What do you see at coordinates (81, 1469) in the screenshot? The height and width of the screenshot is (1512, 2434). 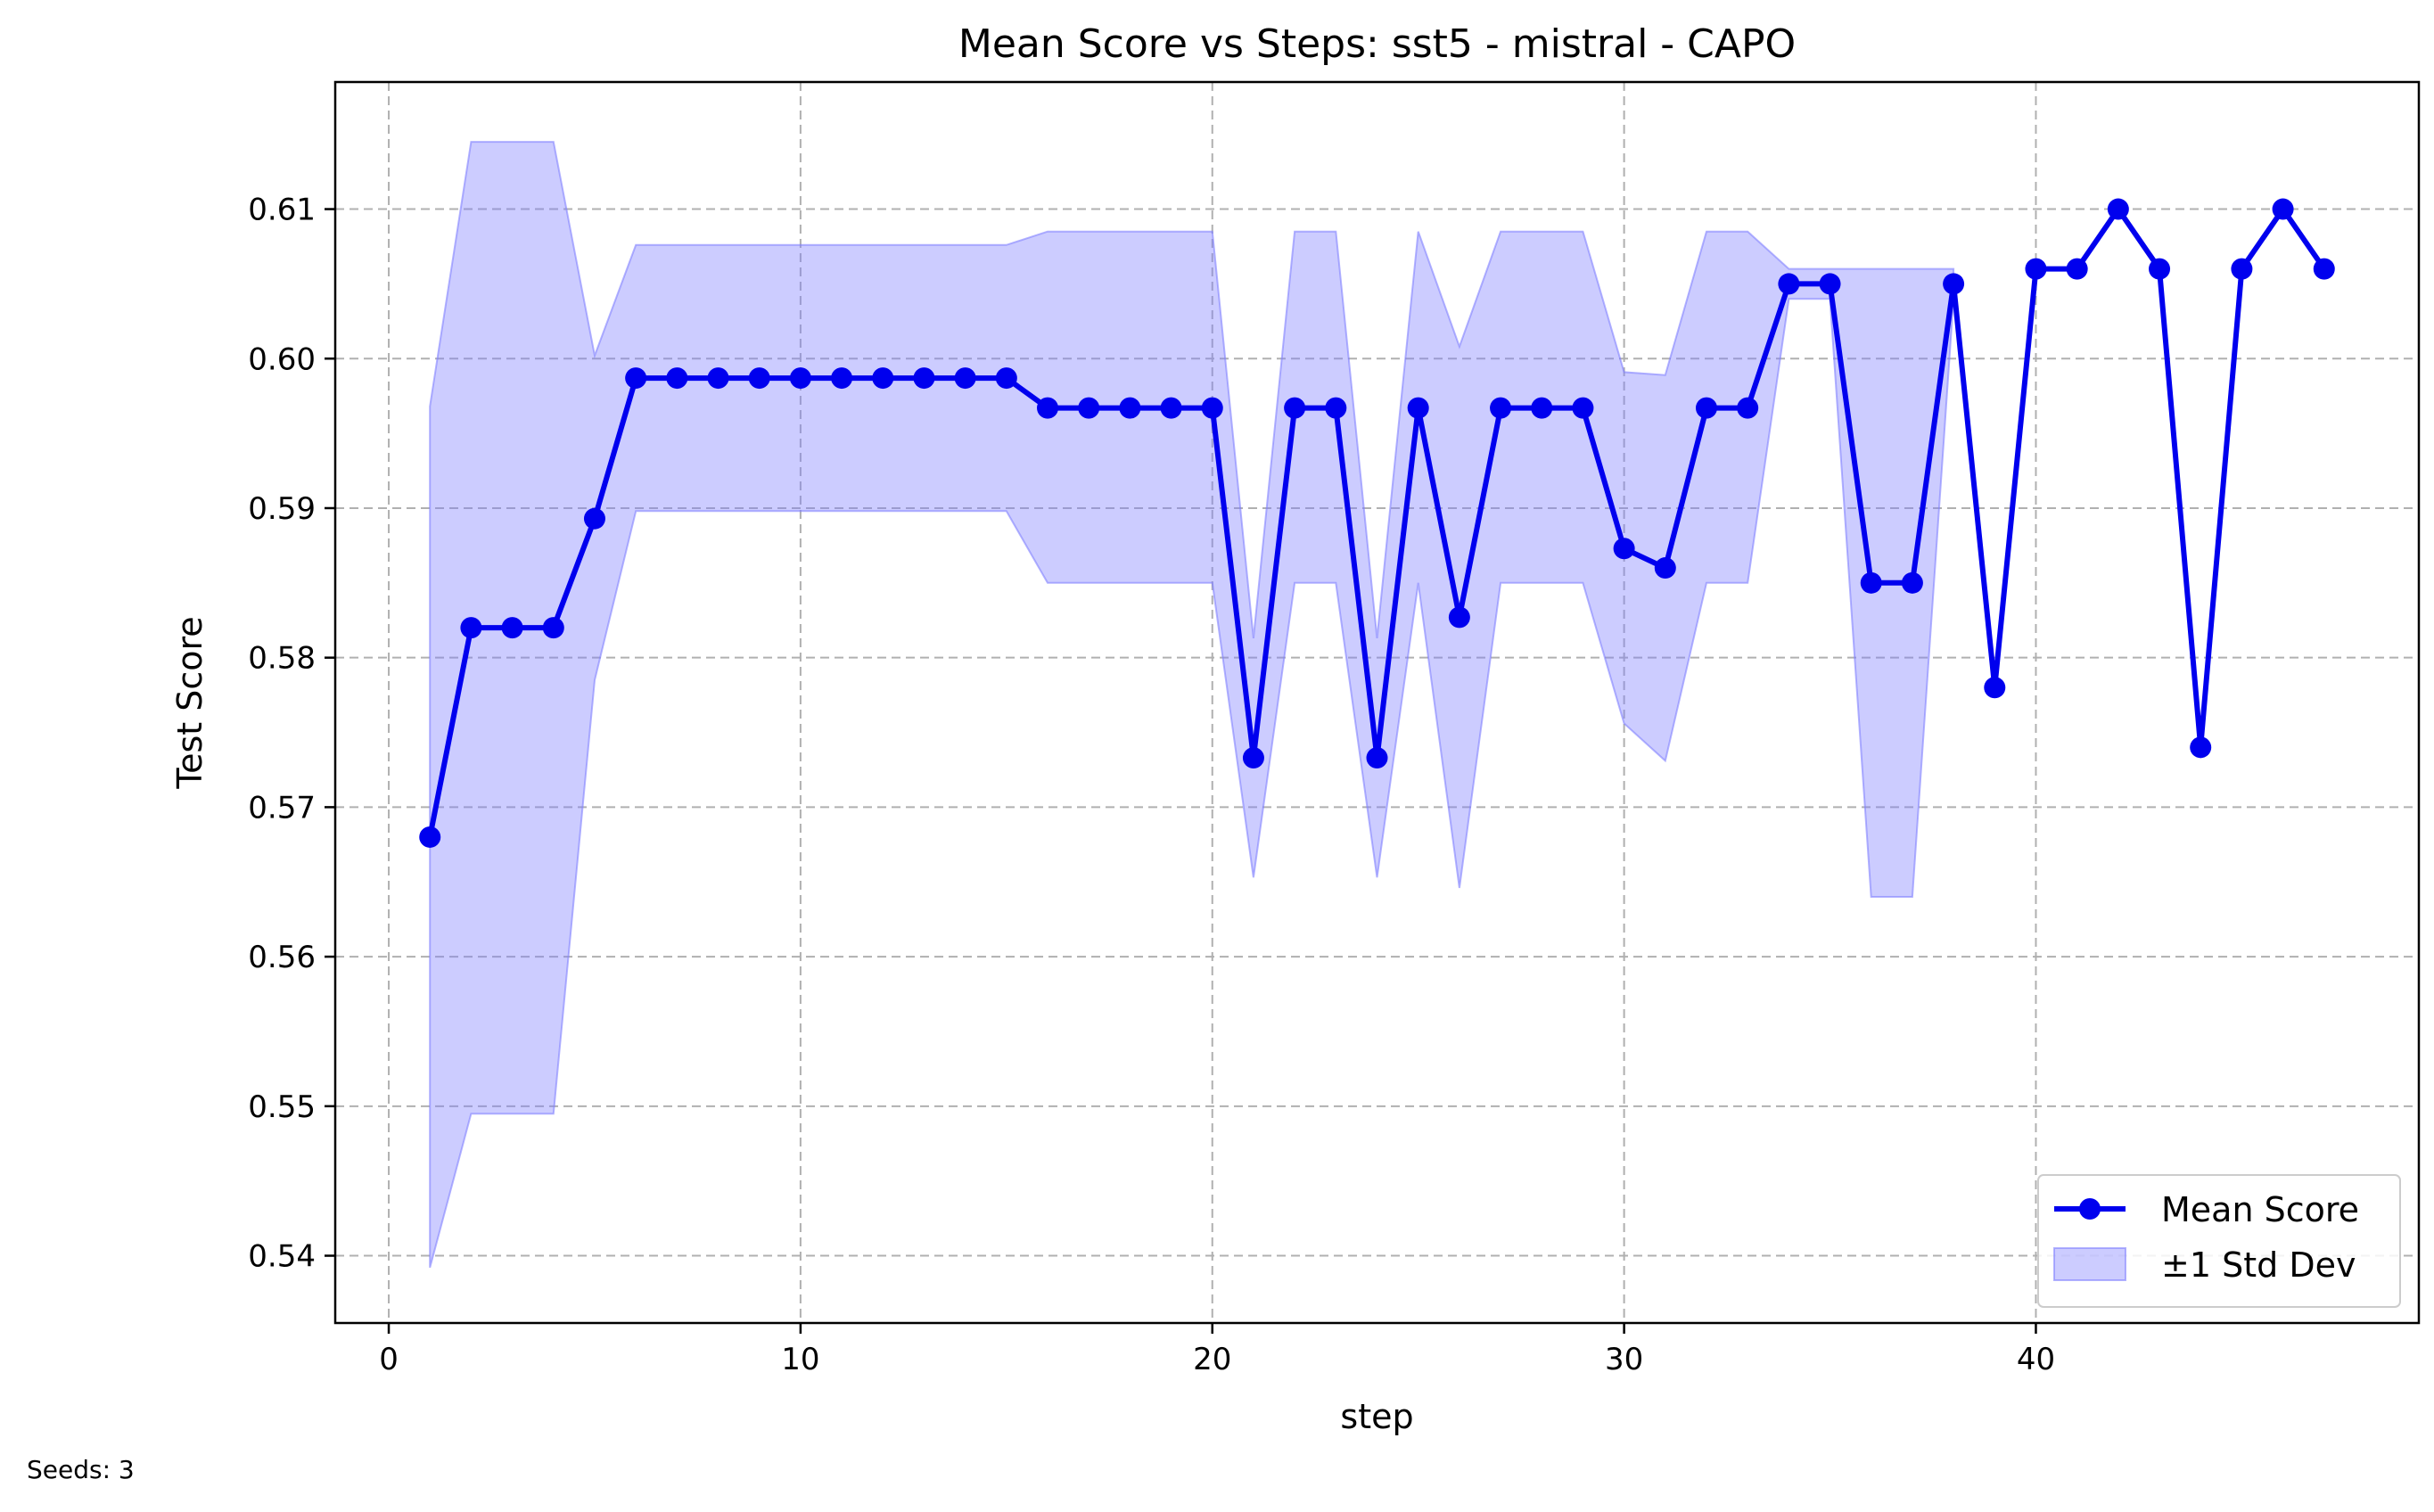 I see `seeds-footnote: Seeds: 3` at bounding box center [81, 1469].